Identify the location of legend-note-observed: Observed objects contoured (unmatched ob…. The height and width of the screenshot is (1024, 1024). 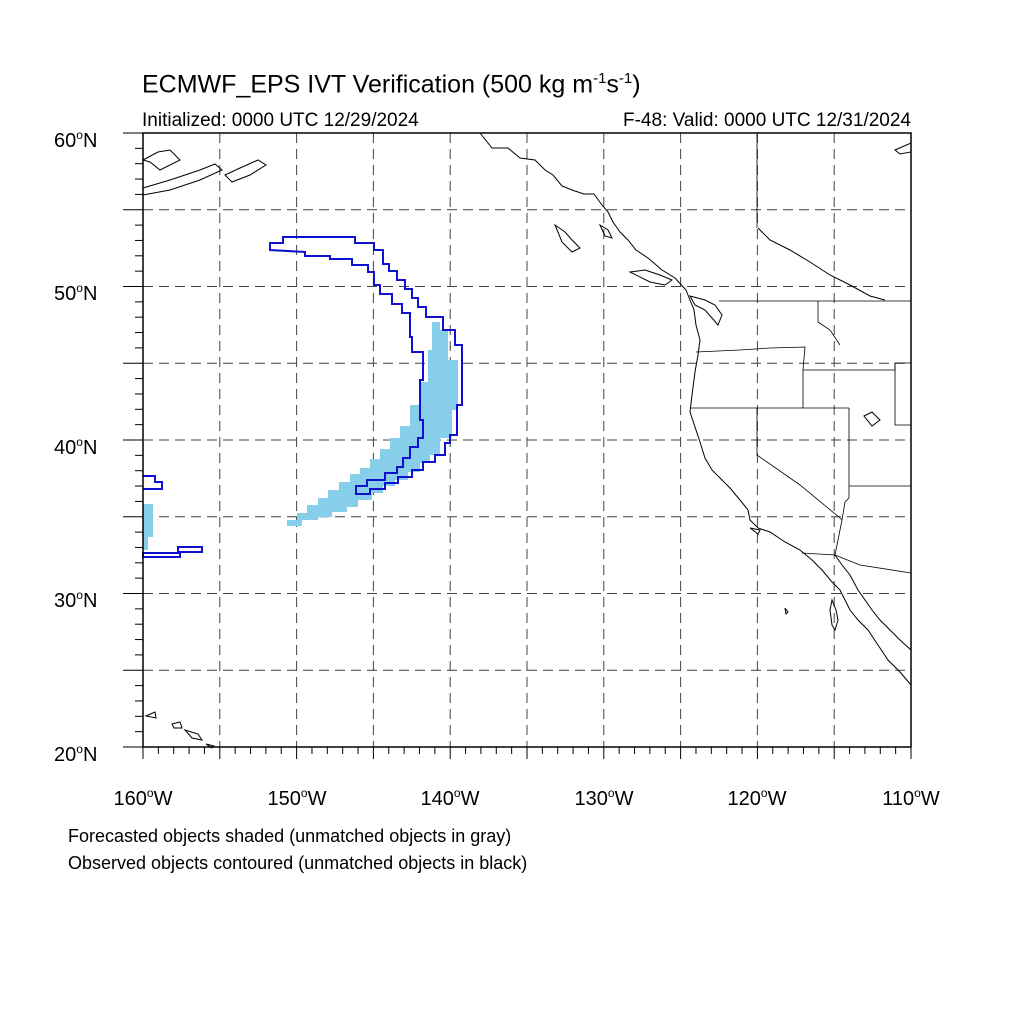
(298, 863).